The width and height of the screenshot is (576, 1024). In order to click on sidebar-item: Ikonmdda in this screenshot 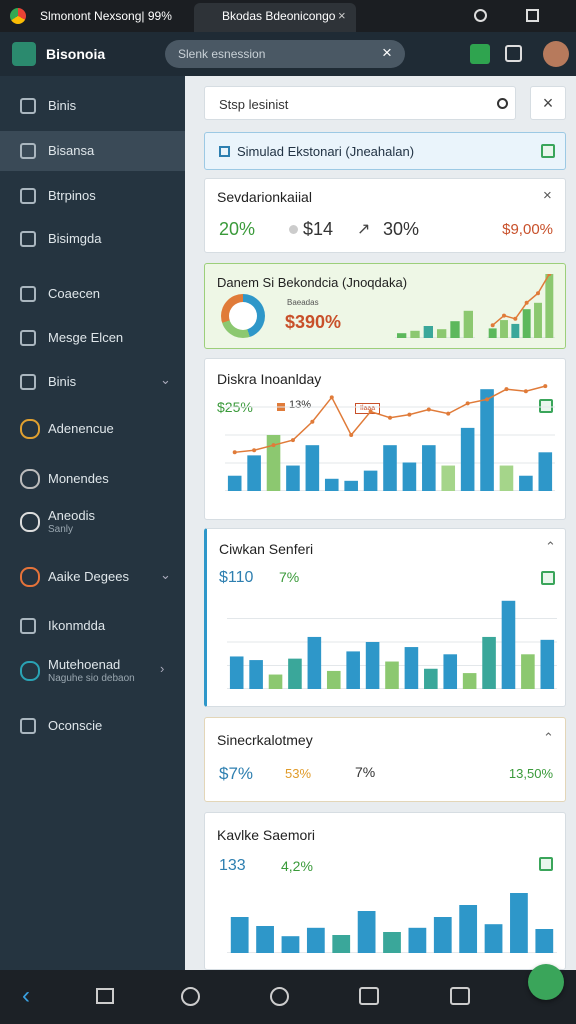, I will do `click(92, 626)`.